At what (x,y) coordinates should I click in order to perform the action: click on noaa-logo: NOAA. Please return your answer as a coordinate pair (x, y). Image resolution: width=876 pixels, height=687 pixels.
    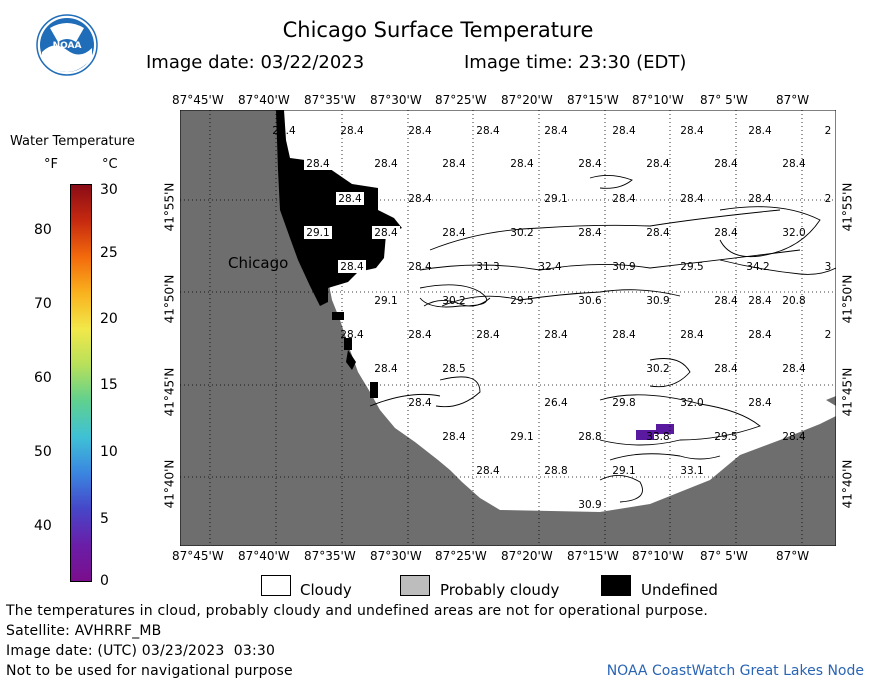
    Looking at the image, I should click on (67, 45).